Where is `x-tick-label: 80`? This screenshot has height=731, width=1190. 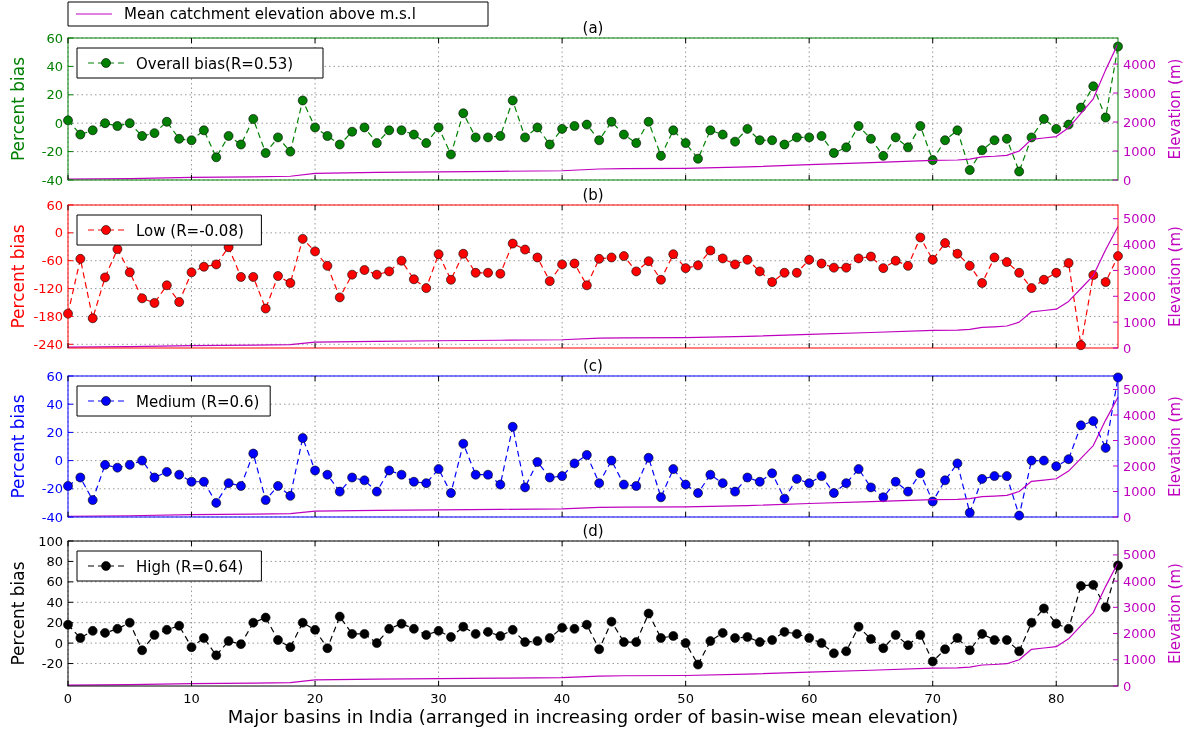 x-tick-label: 80 is located at coordinates (1056, 698).